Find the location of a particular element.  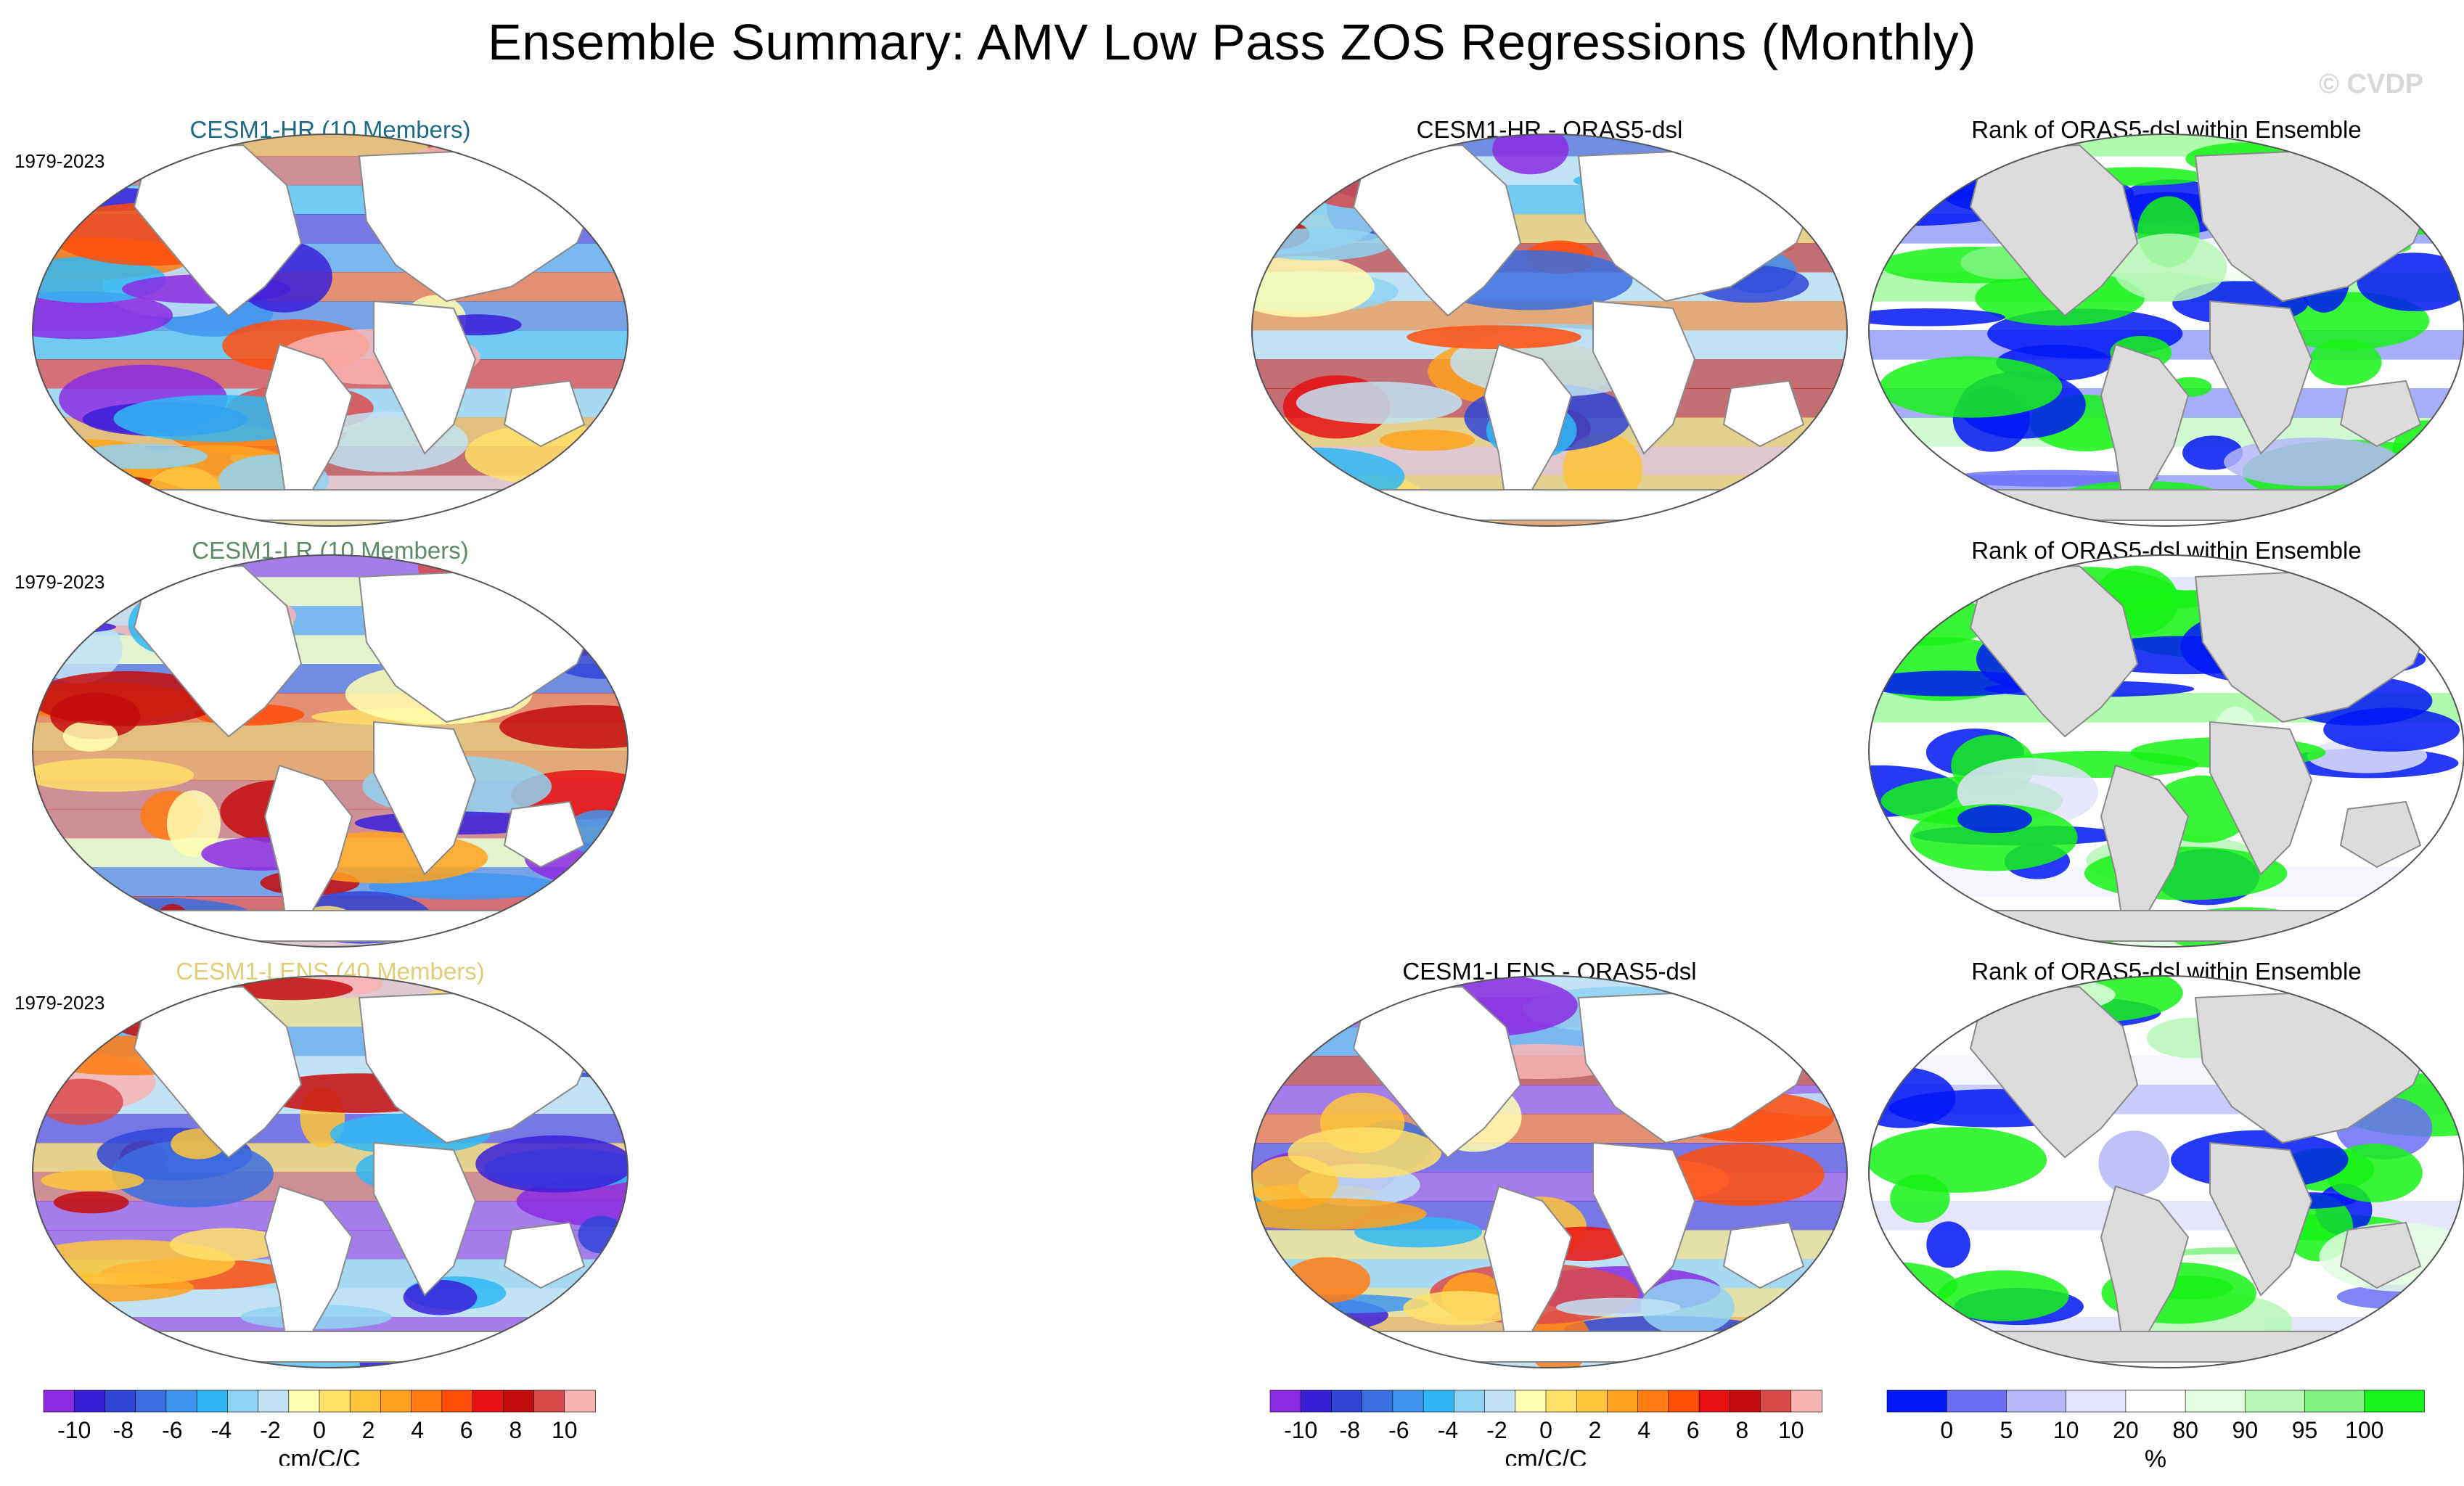

watermark: © CVDP is located at coordinates (2371, 84).